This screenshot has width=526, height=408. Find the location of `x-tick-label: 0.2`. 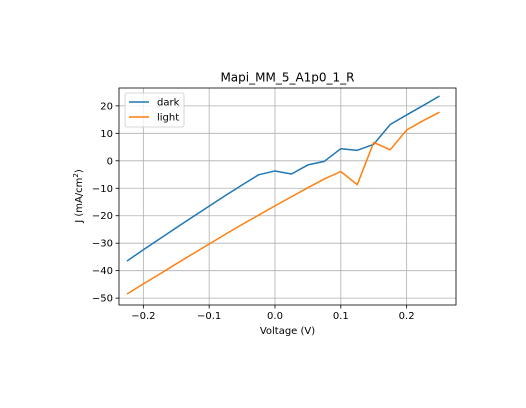

x-tick-label: 0.2 is located at coordinates (407, 316).